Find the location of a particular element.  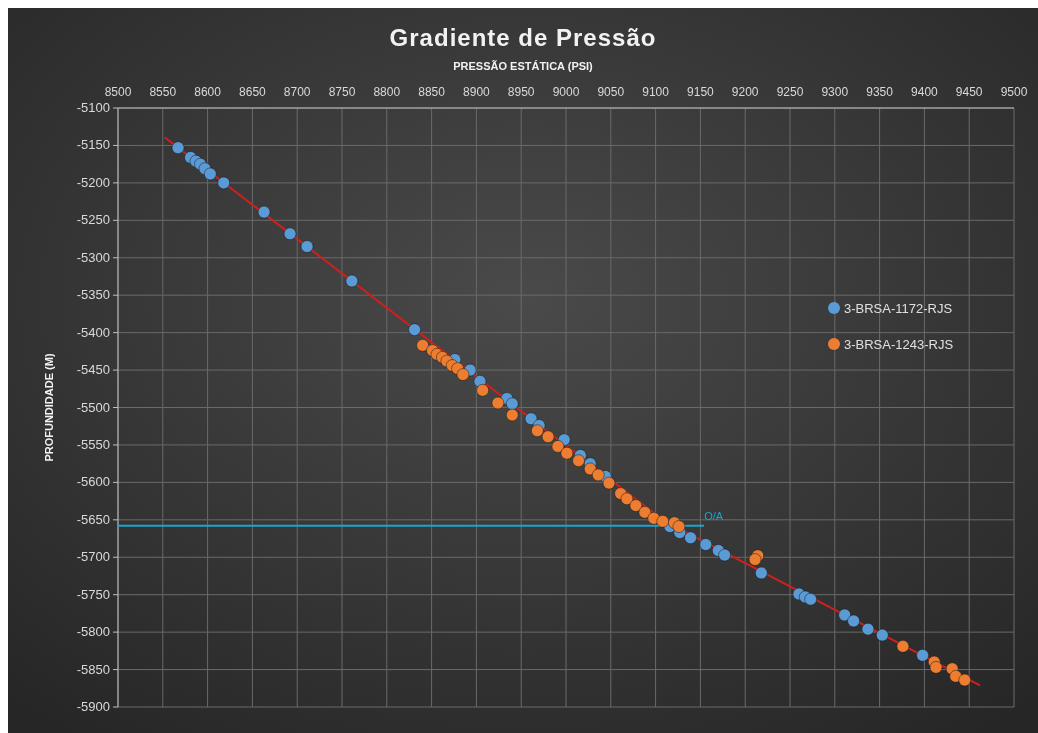

x-tick-label: 9500 is located at coordinates (1014, 92).